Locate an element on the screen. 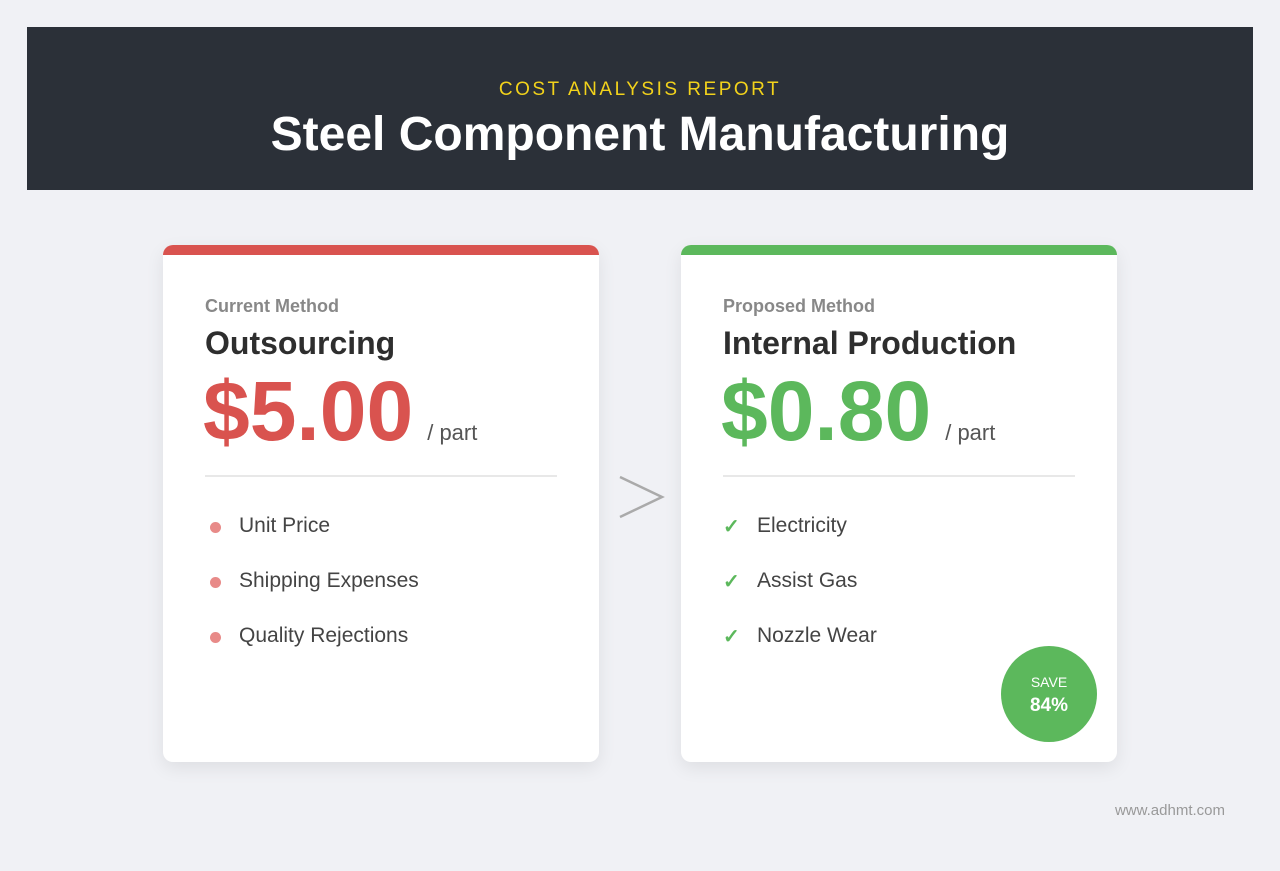  price-value: $5.00 is located at coordinates (308, 411).